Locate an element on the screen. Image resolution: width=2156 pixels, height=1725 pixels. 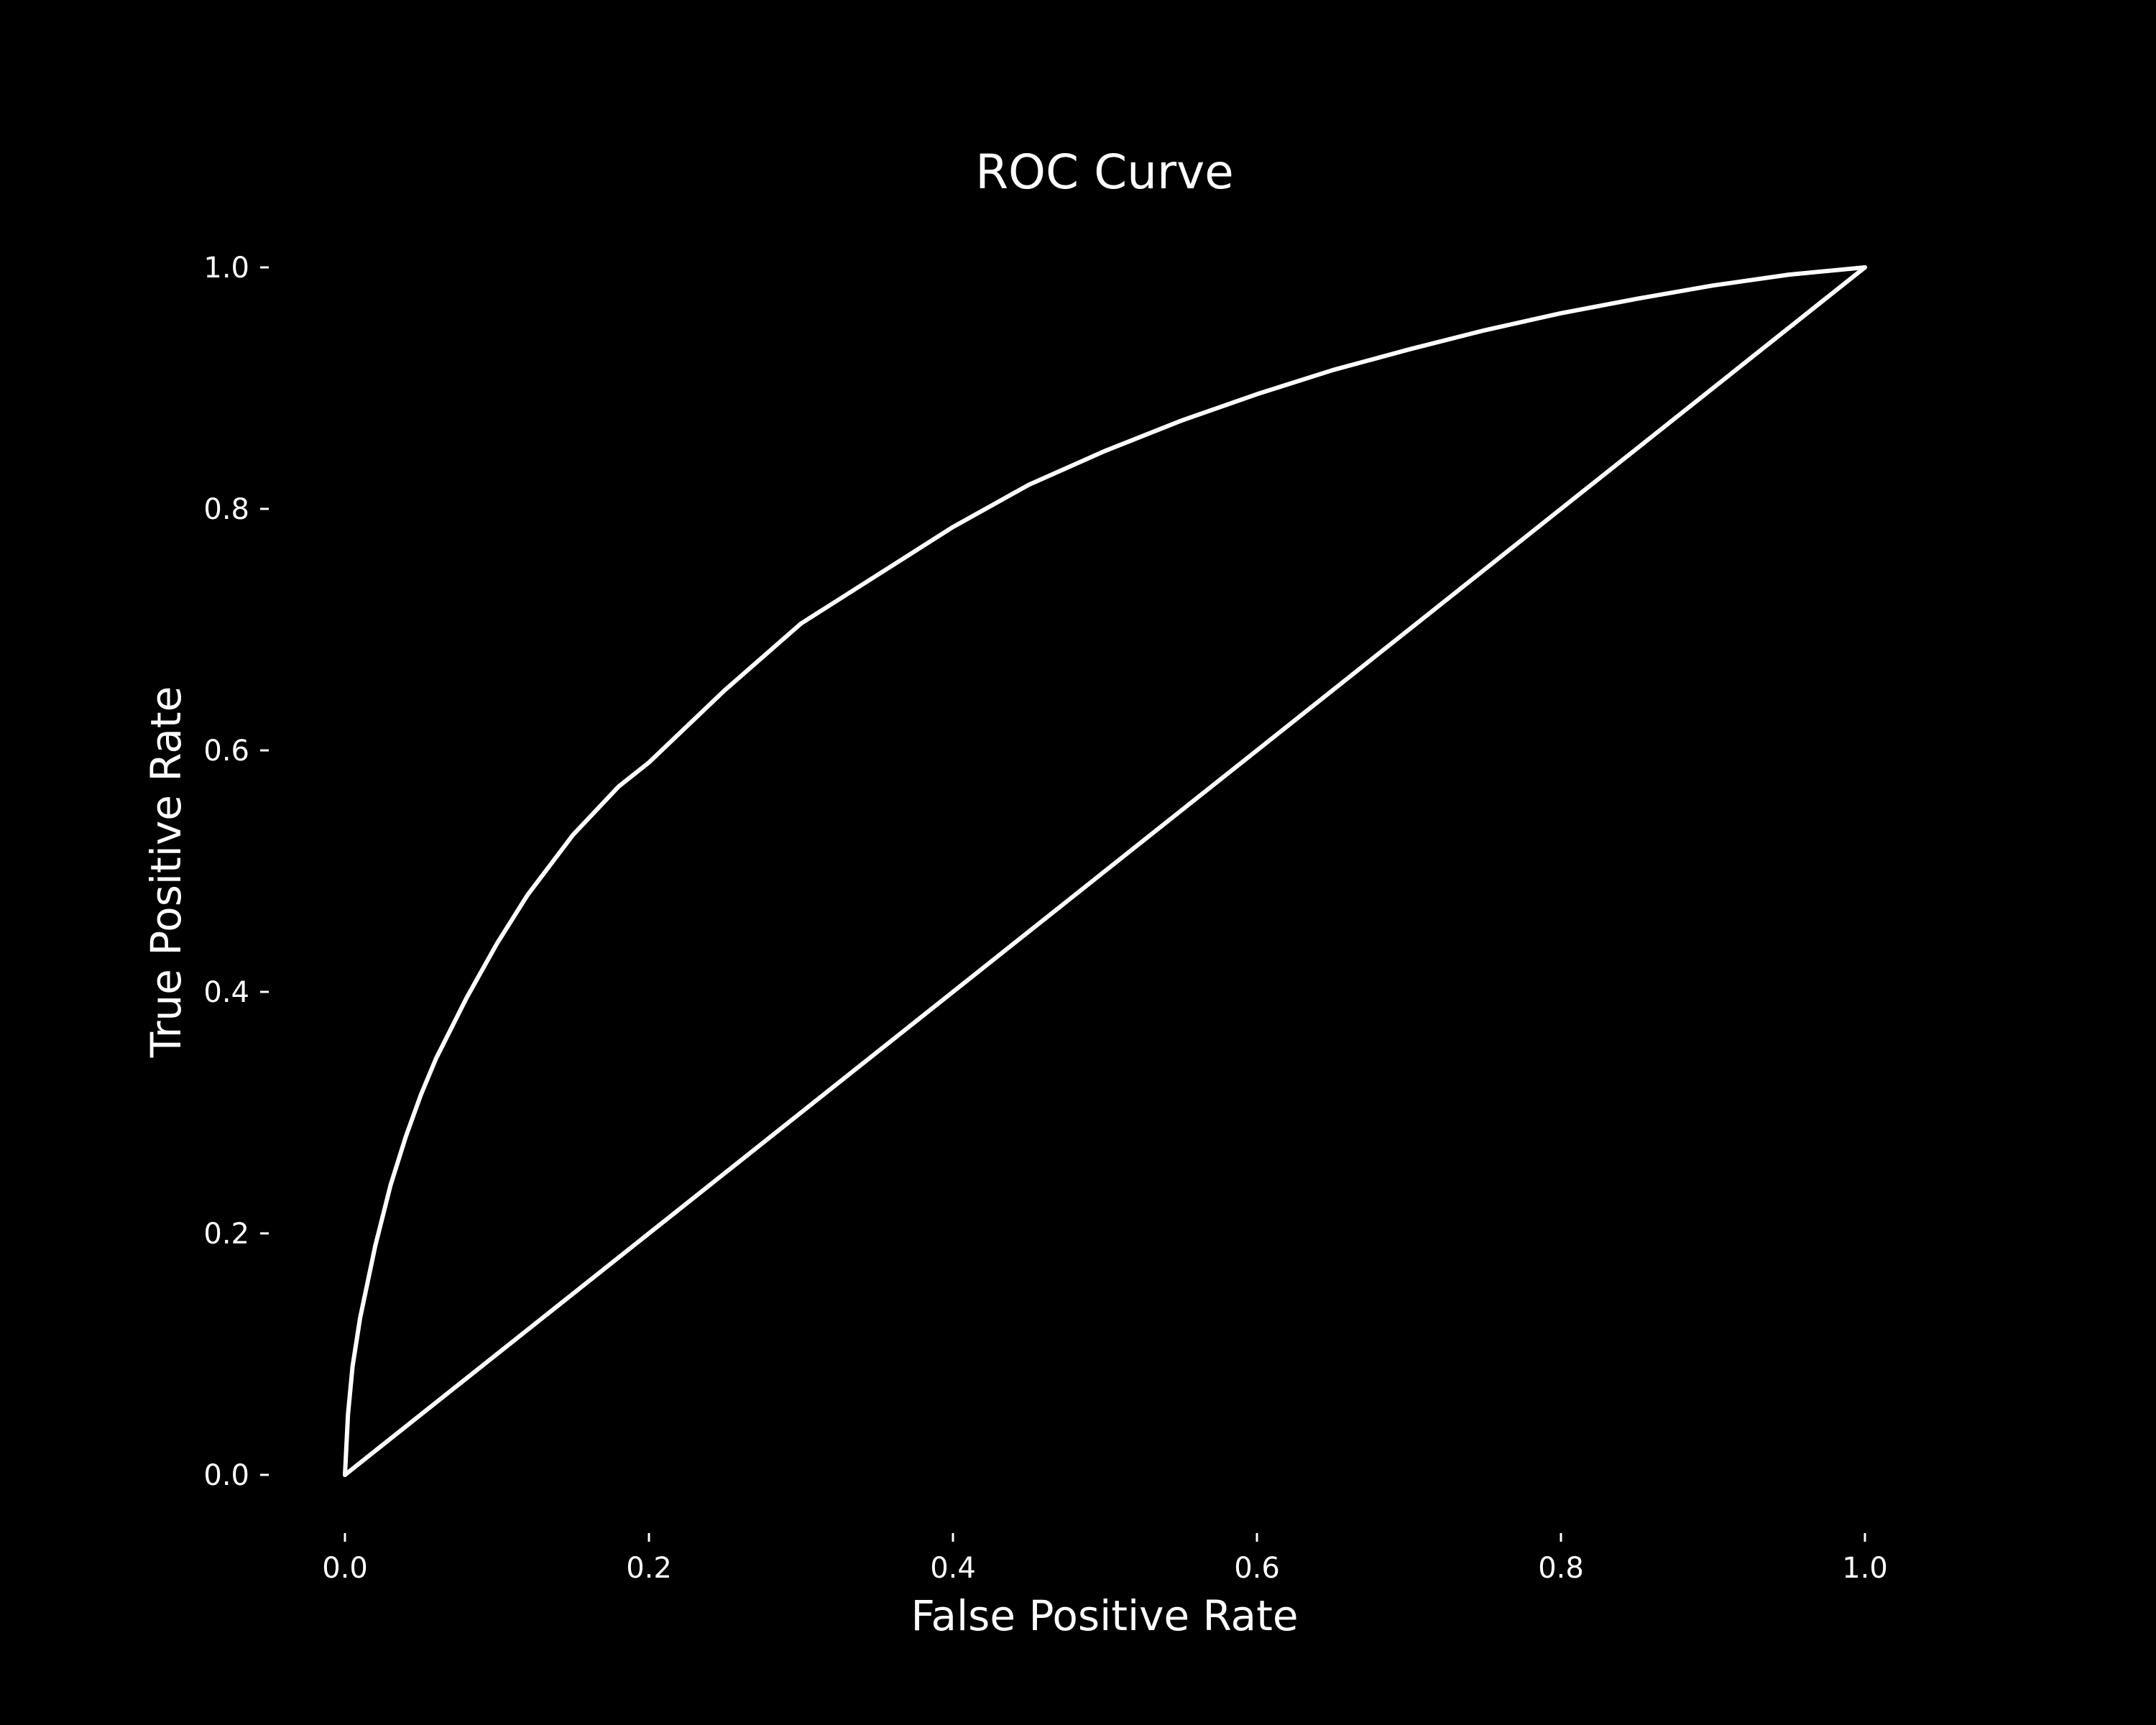
y-tick-label: 0.8 is located at coordinates (226, 509).